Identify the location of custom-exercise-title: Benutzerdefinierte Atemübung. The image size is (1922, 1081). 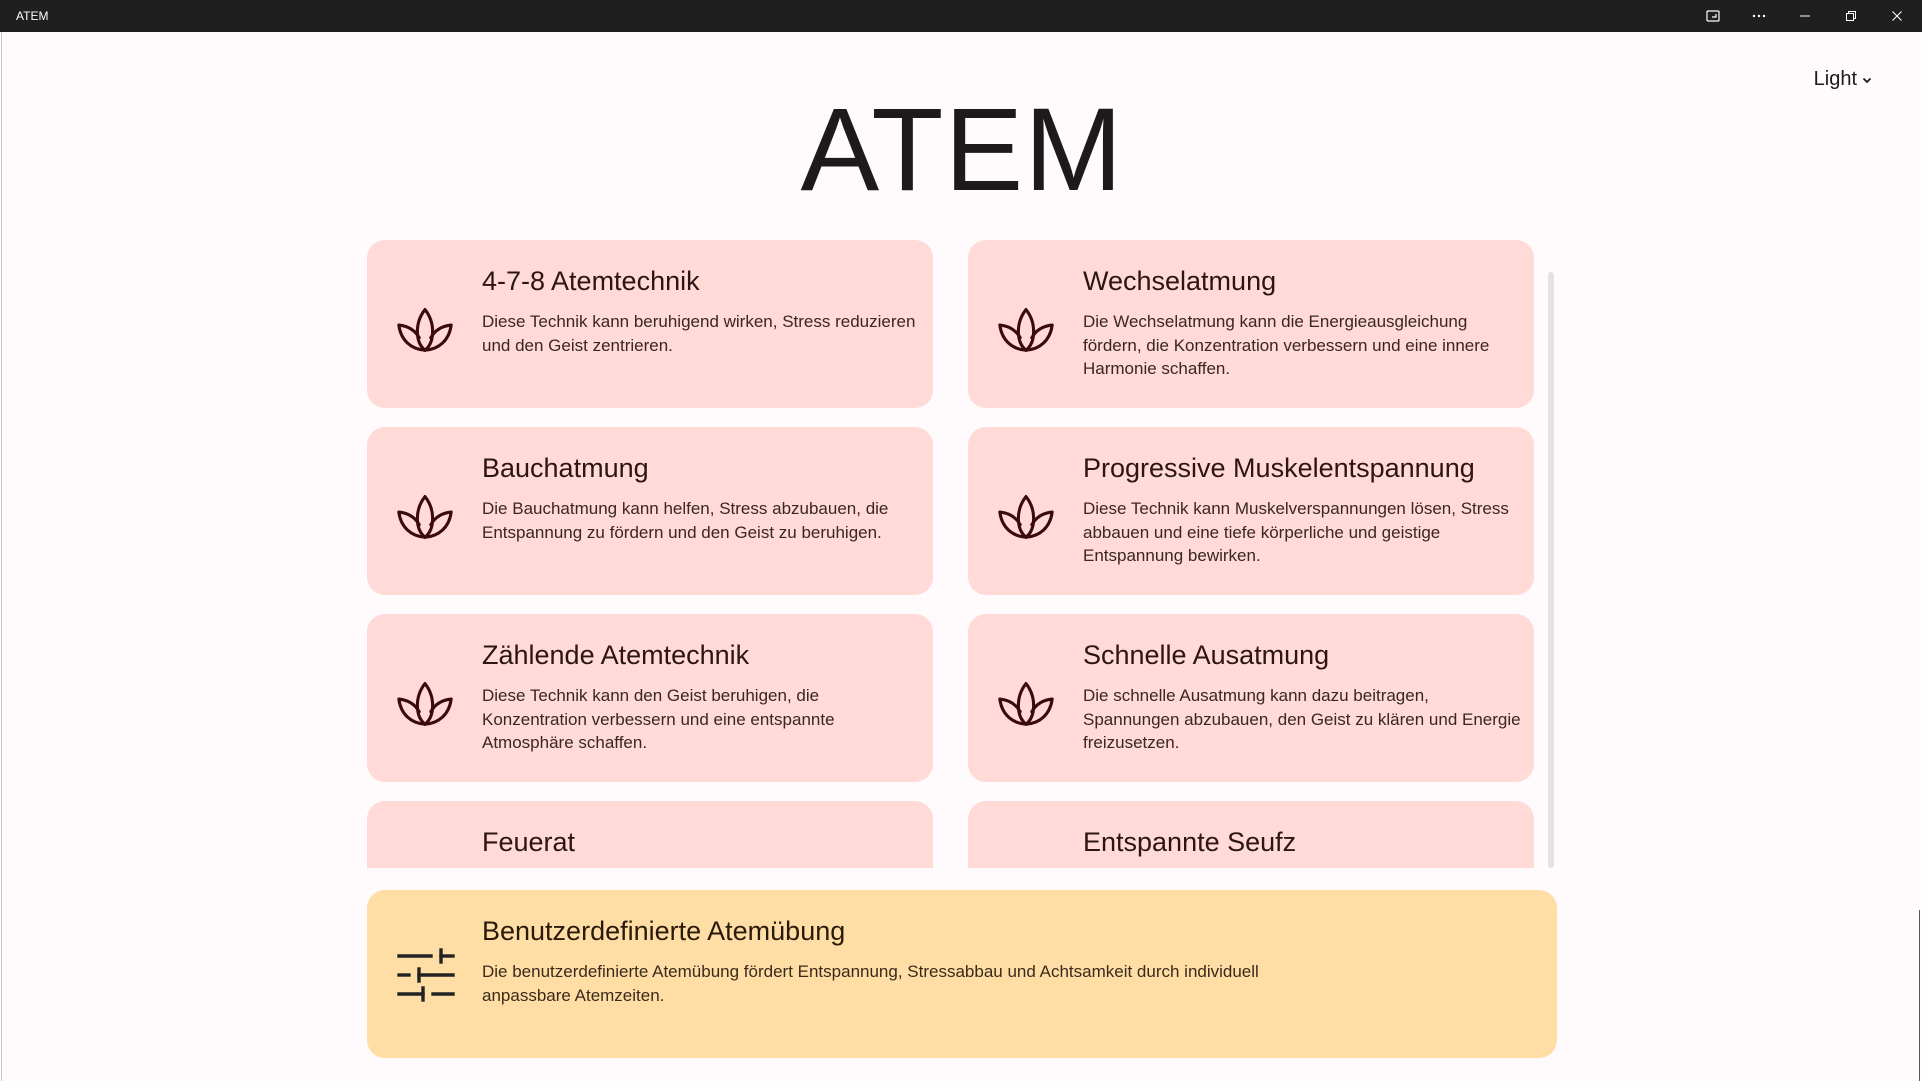
(664, 931).